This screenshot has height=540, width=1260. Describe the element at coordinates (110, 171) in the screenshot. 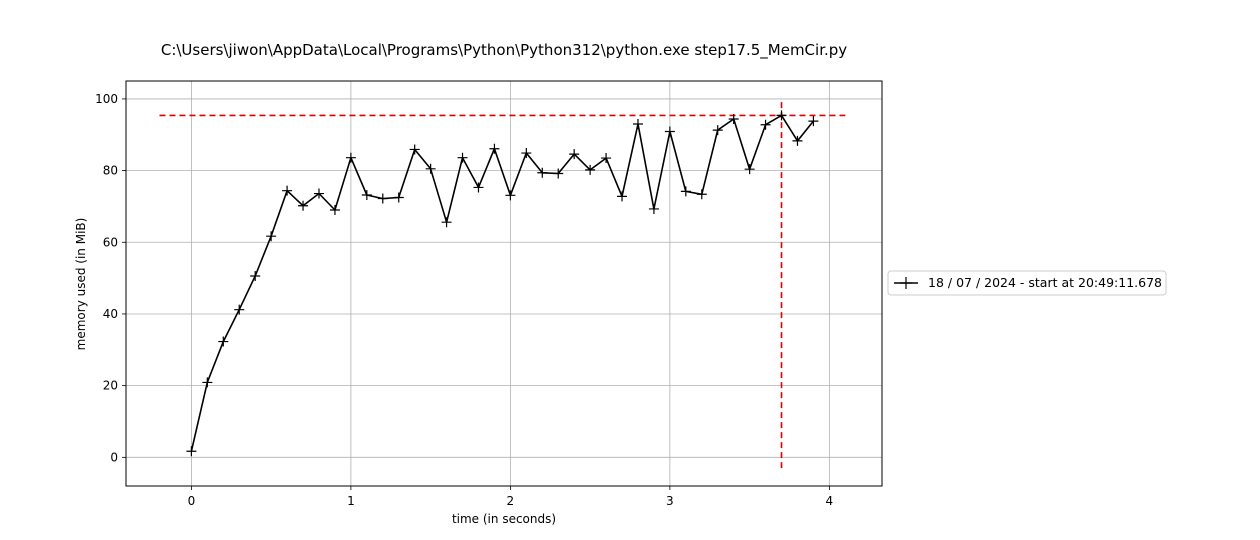

I see `y-tick-label: 80` at that location.